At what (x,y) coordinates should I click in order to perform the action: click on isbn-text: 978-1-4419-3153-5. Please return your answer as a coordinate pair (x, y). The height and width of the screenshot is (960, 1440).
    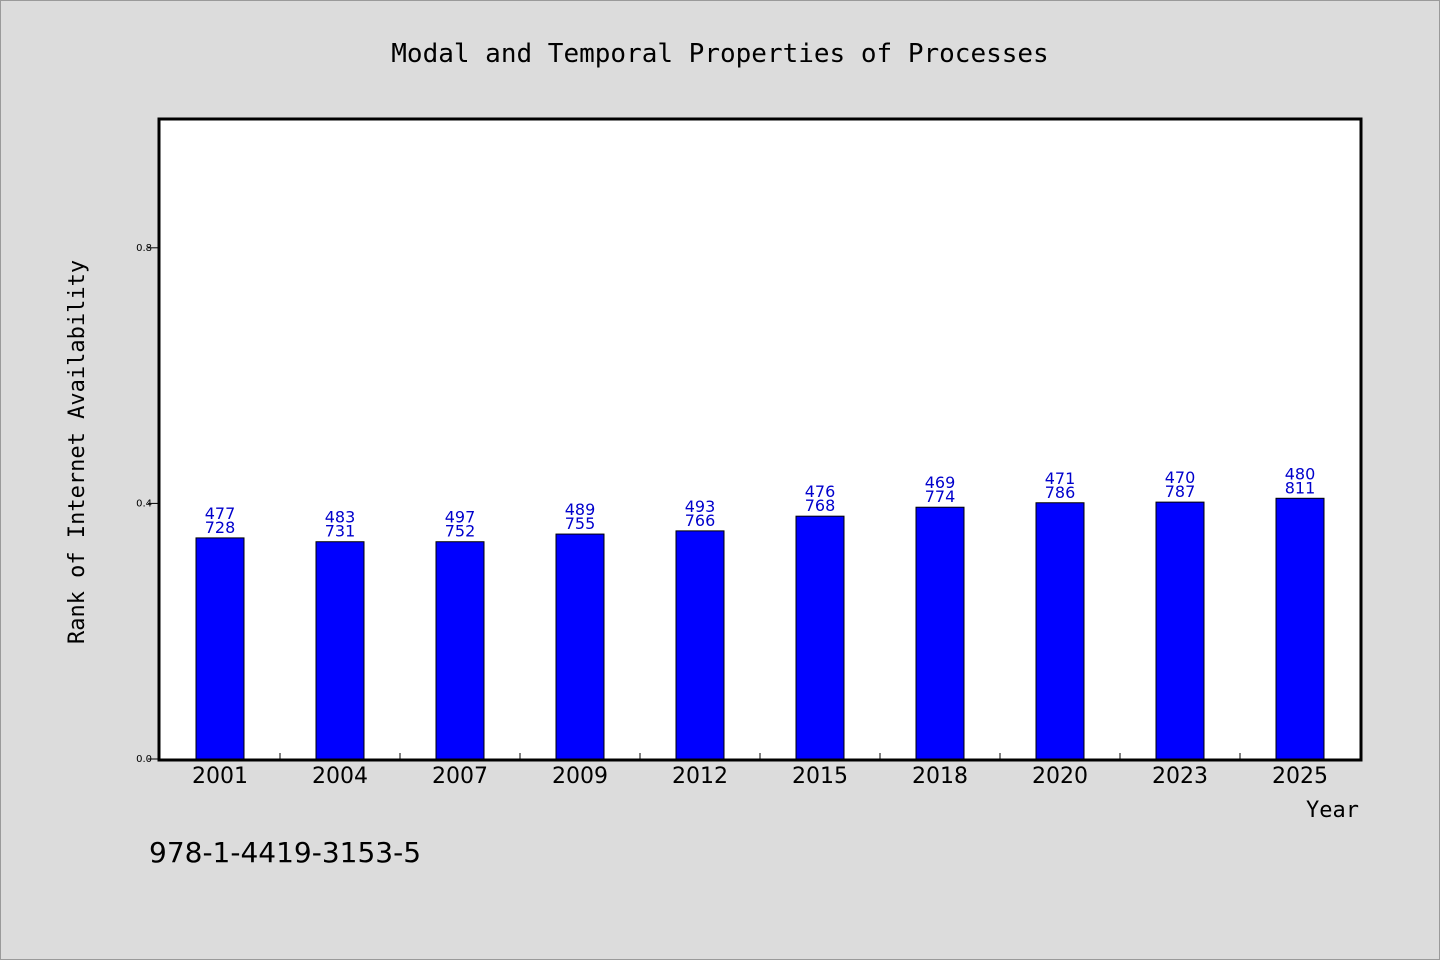
    Looking at the image, I should click on (285, 852).